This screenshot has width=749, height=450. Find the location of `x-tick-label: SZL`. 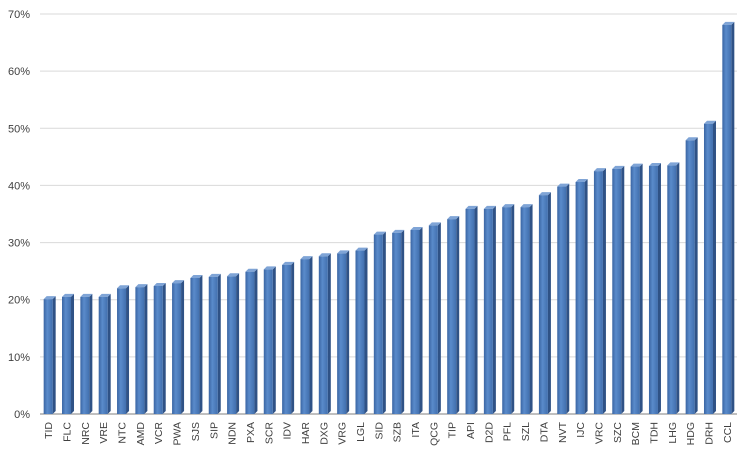

x-tick-label: SZL is located at coordinates (526, 431).